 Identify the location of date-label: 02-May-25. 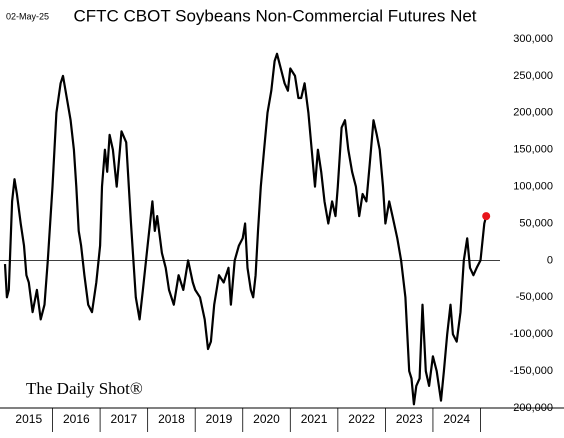
(27, 16).